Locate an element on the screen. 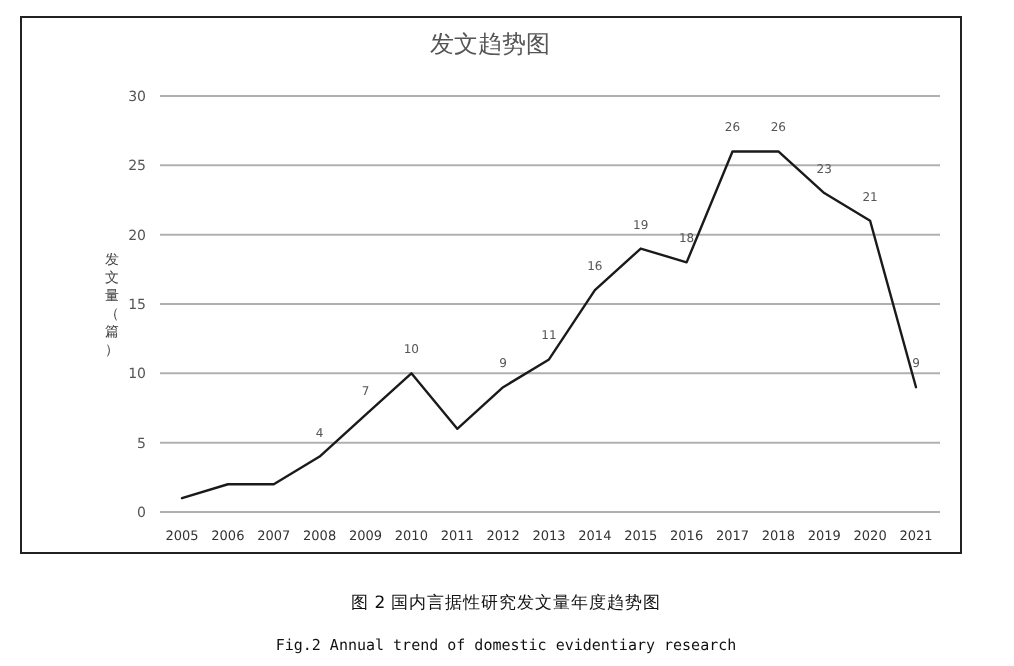 This screenshot has width=1014, height=666. caption: 图 2 国内言据性研究发文量年度趋势图 is located at coordinates (506, 603).